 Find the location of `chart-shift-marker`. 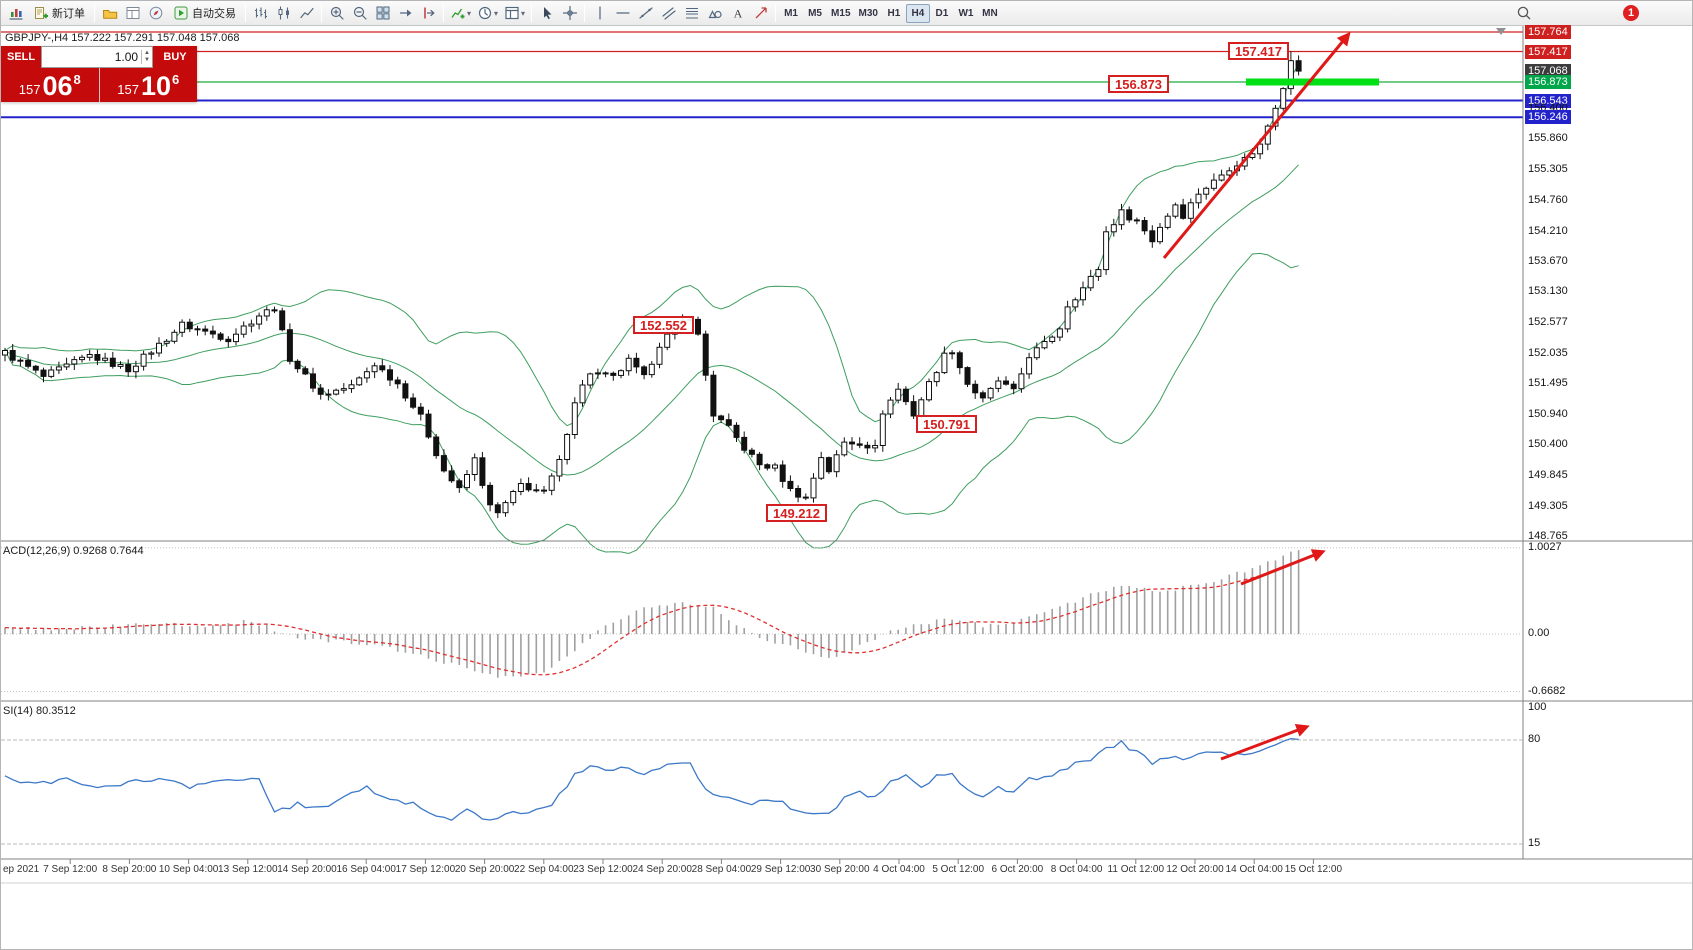

chart-shift-marker is located at coordinates (1501, 31).